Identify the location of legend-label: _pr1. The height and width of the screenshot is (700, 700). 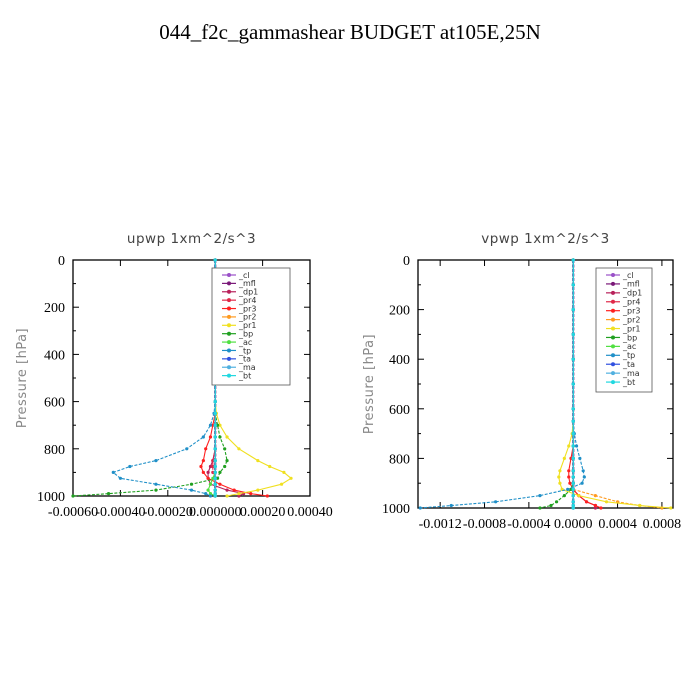
(631, 328).